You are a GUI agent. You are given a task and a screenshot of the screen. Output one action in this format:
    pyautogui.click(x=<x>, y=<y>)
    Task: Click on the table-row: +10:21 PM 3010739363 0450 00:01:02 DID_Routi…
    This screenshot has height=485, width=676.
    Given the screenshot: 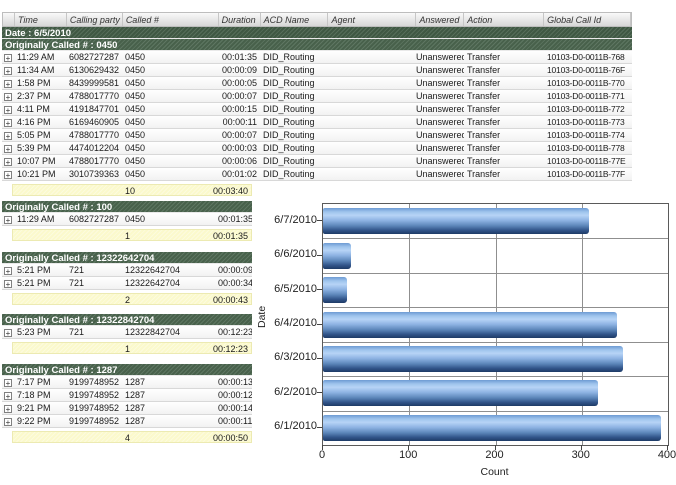 What is the action you would take?
    pyautogui.click(x=317, y=174)
    